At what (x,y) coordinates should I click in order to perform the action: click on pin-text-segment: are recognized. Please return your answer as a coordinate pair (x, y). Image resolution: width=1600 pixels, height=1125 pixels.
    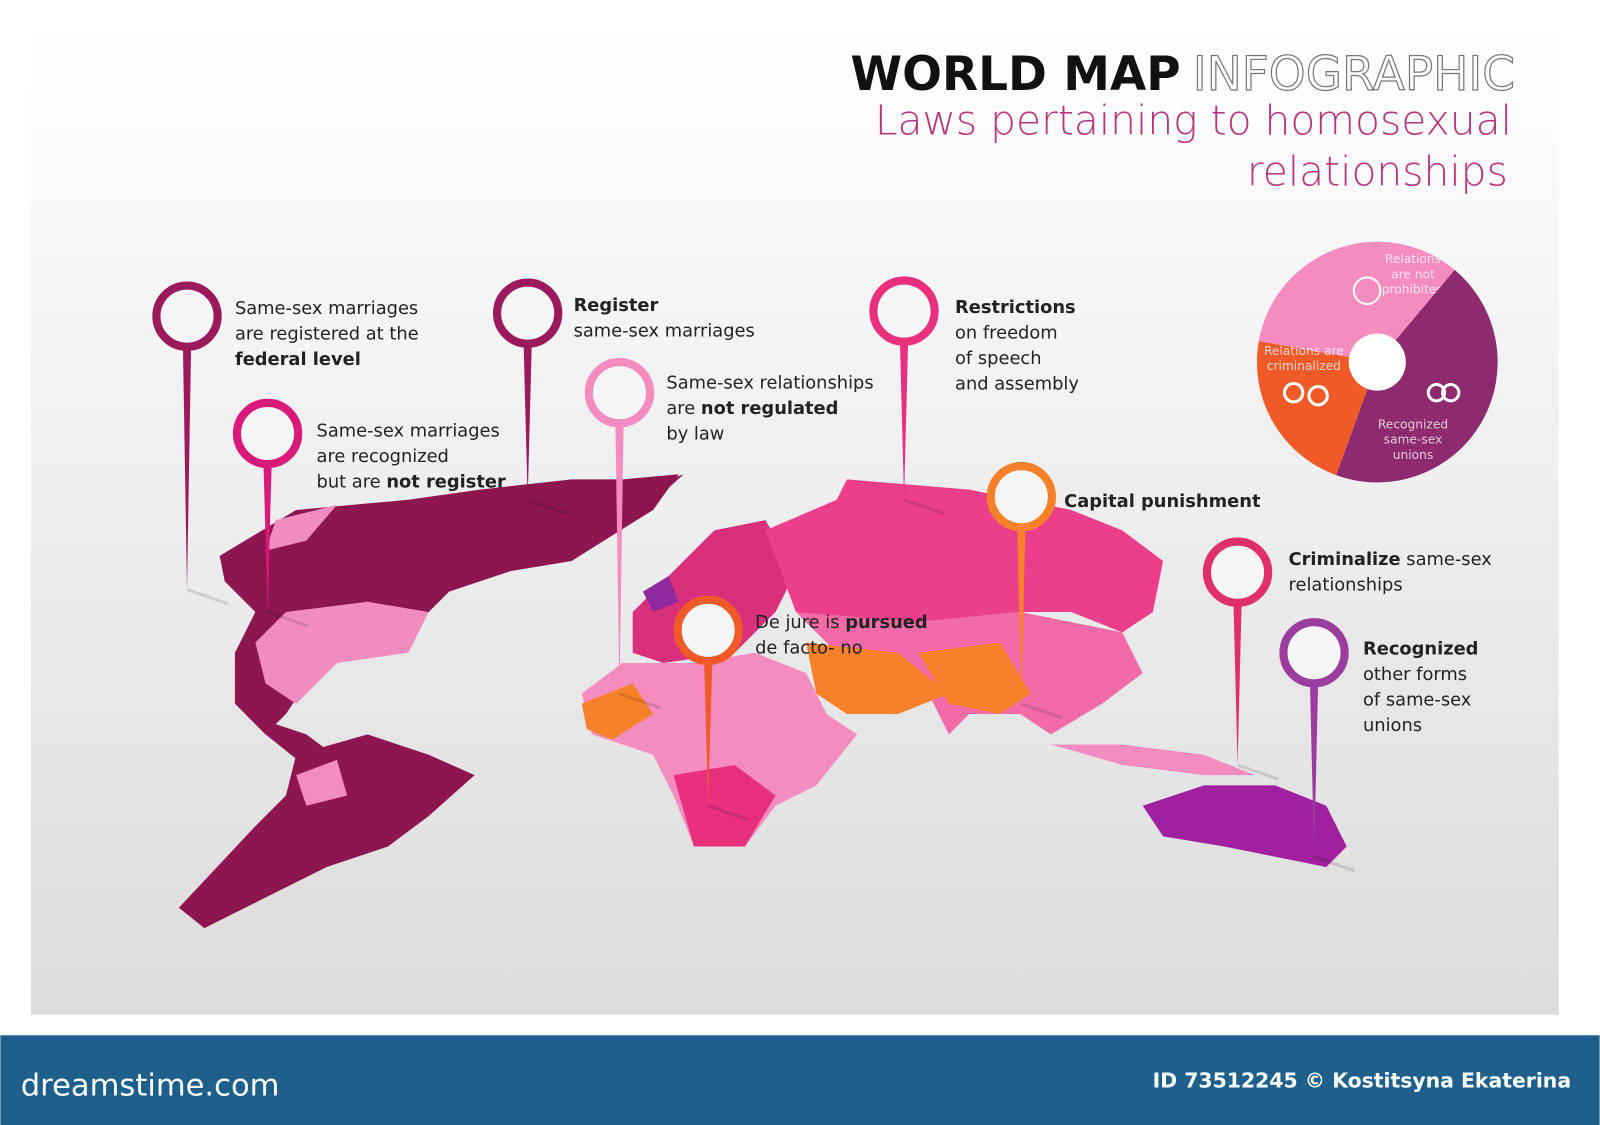
    Looking at the image, I should click on (383, 456).